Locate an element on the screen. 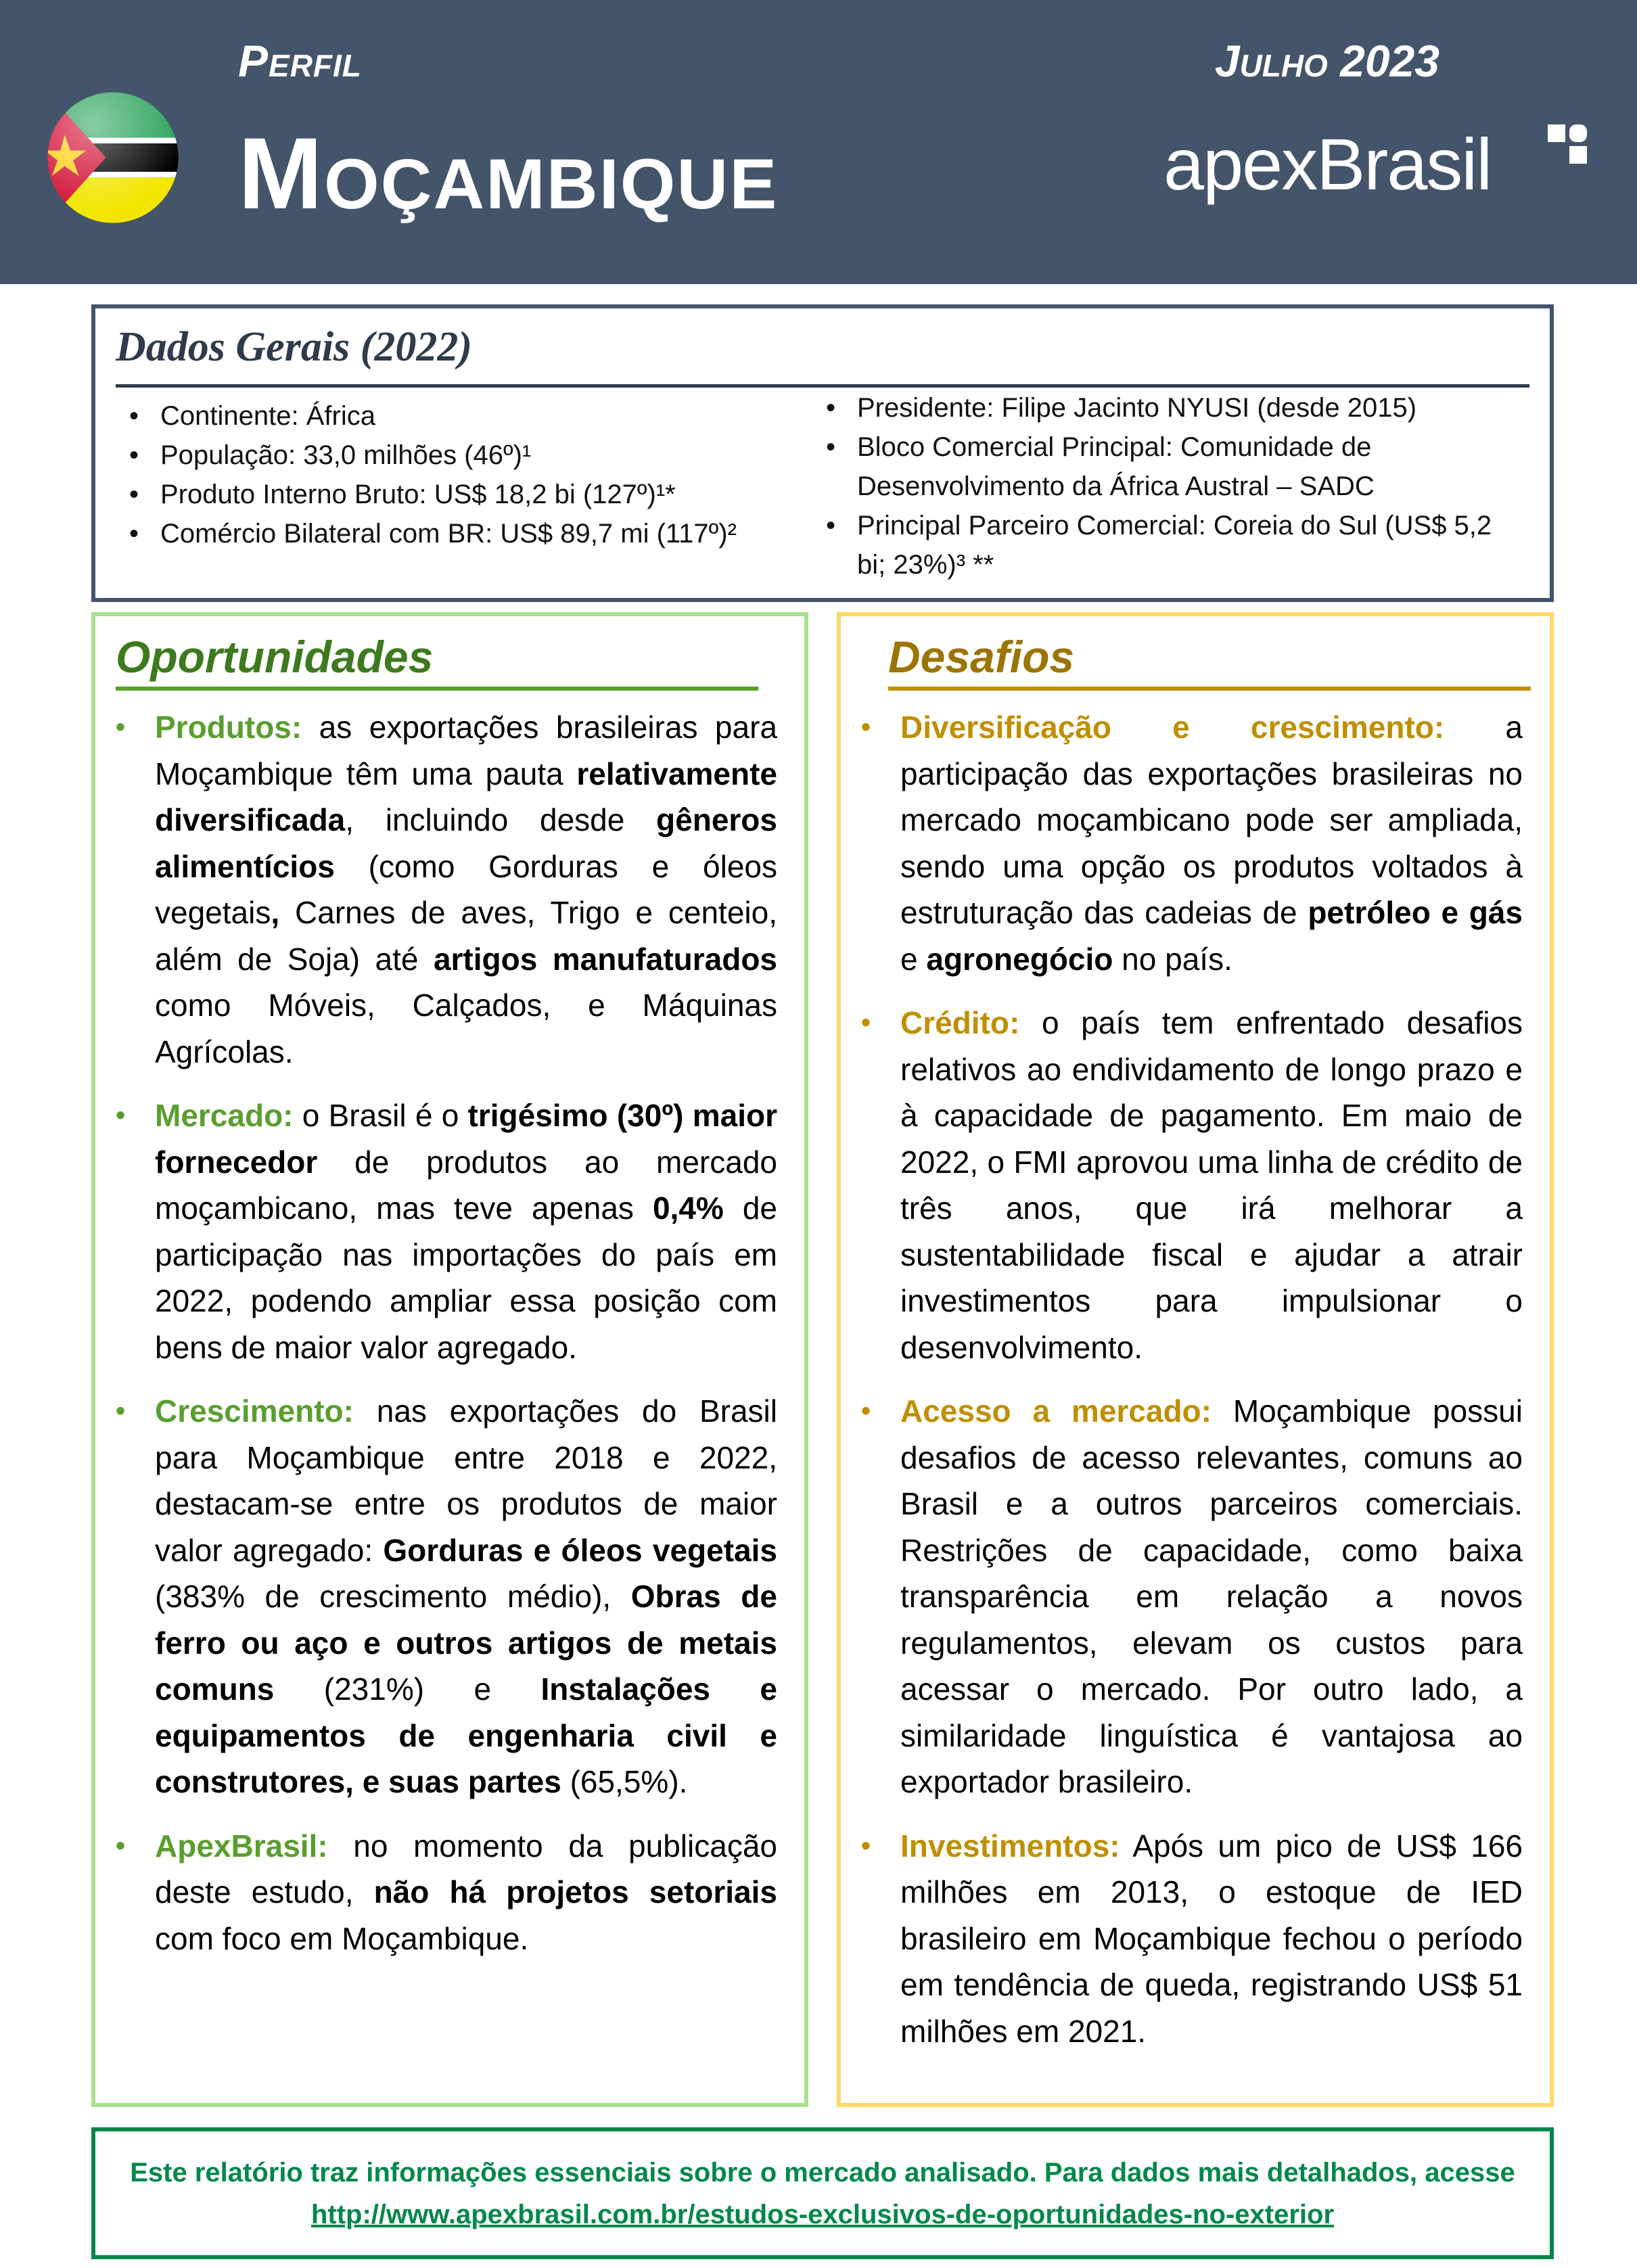  mozambique-flag-icon is located at coordinates (113, 157).